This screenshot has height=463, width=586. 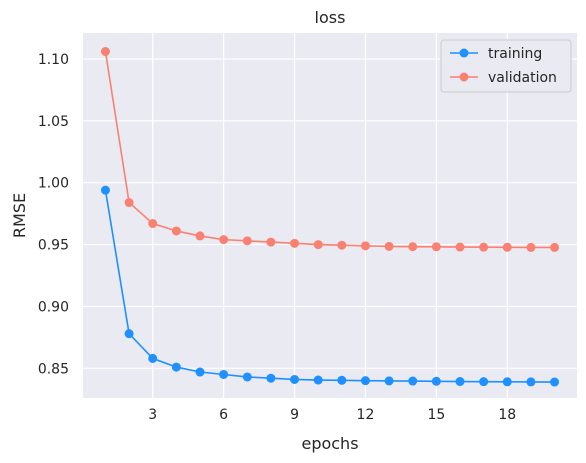 I want to click on y-tick-label: 1.00, so click(x=53, y=184).